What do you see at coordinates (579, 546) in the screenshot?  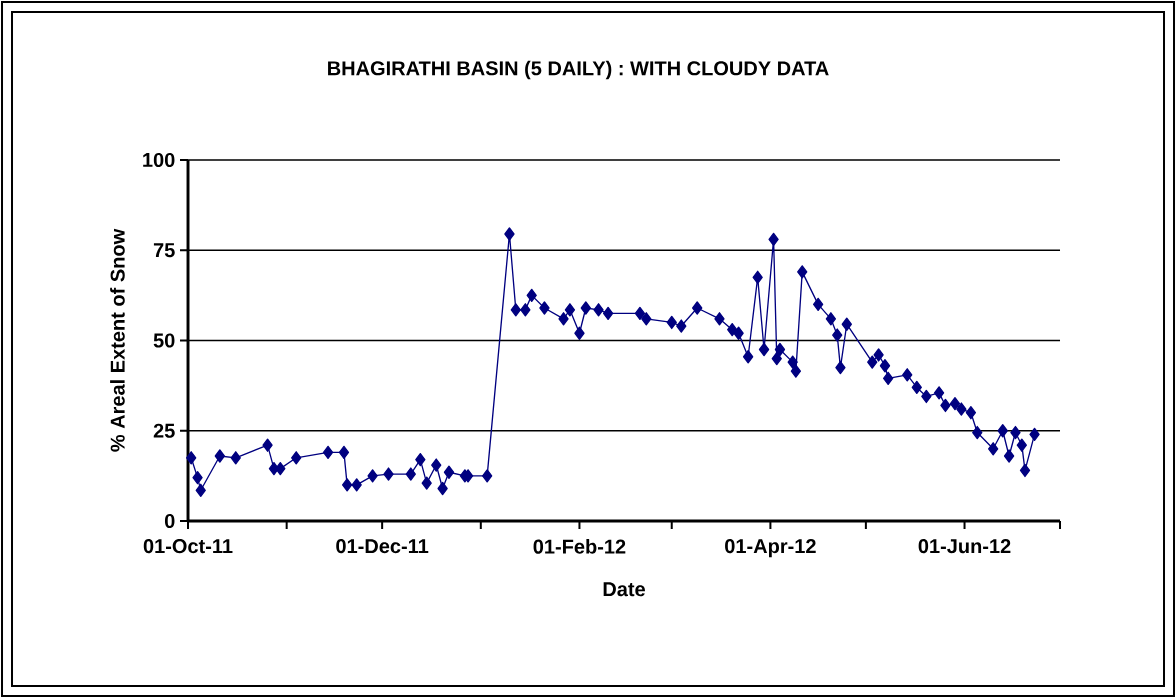 I see `x-tick-label: 01-Feb-12` at bounding box center [579, 546].